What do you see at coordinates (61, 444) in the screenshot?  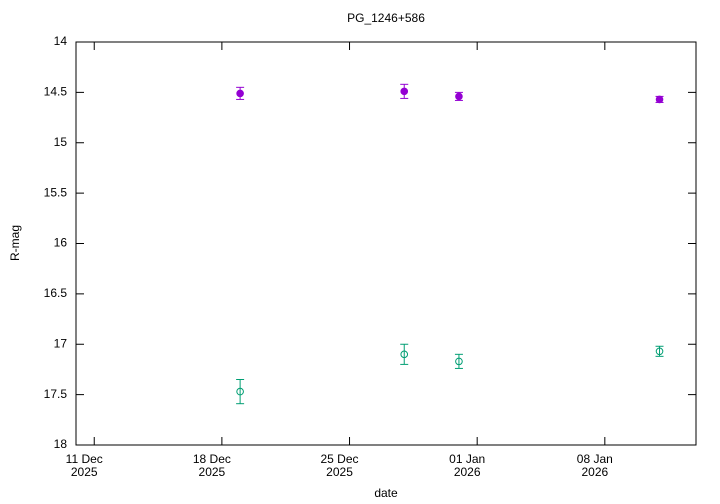 I see `y-tick-label: 18` at bounding box center [61, 444].